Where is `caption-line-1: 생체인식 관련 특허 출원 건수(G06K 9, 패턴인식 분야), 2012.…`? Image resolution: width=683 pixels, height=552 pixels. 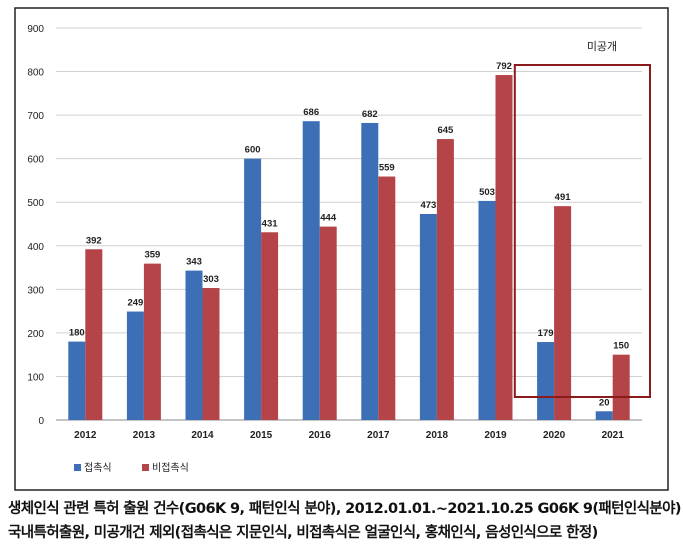 caption-line-1: 생체인식 관련 특허 출원 건수(G06K 9, 패턴인식 분야), 2012.… is located at coordinates (344, 509).